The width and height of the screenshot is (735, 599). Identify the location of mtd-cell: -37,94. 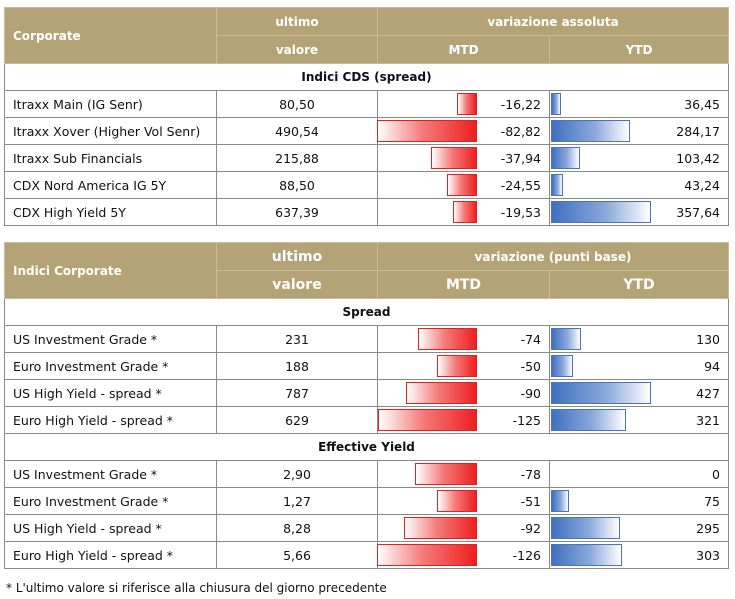
(463, 158).